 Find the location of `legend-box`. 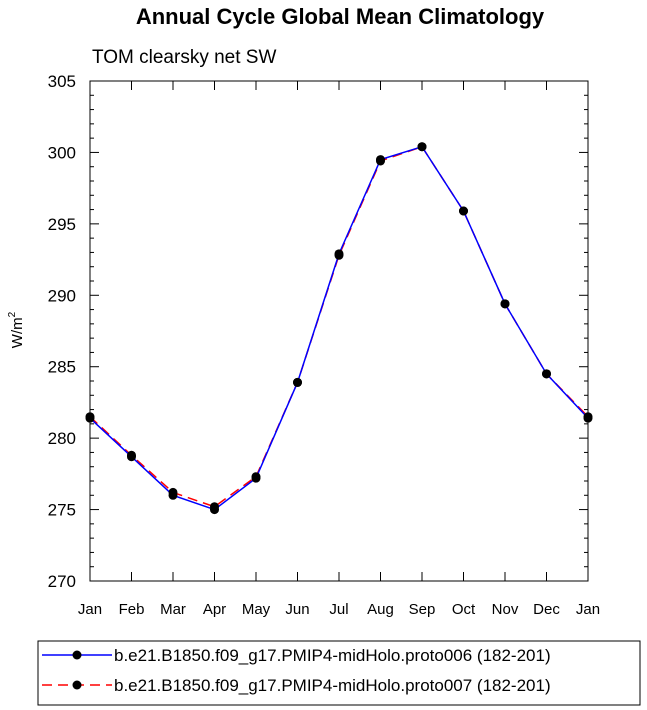

legend-box is located at coordinates (339, 673).